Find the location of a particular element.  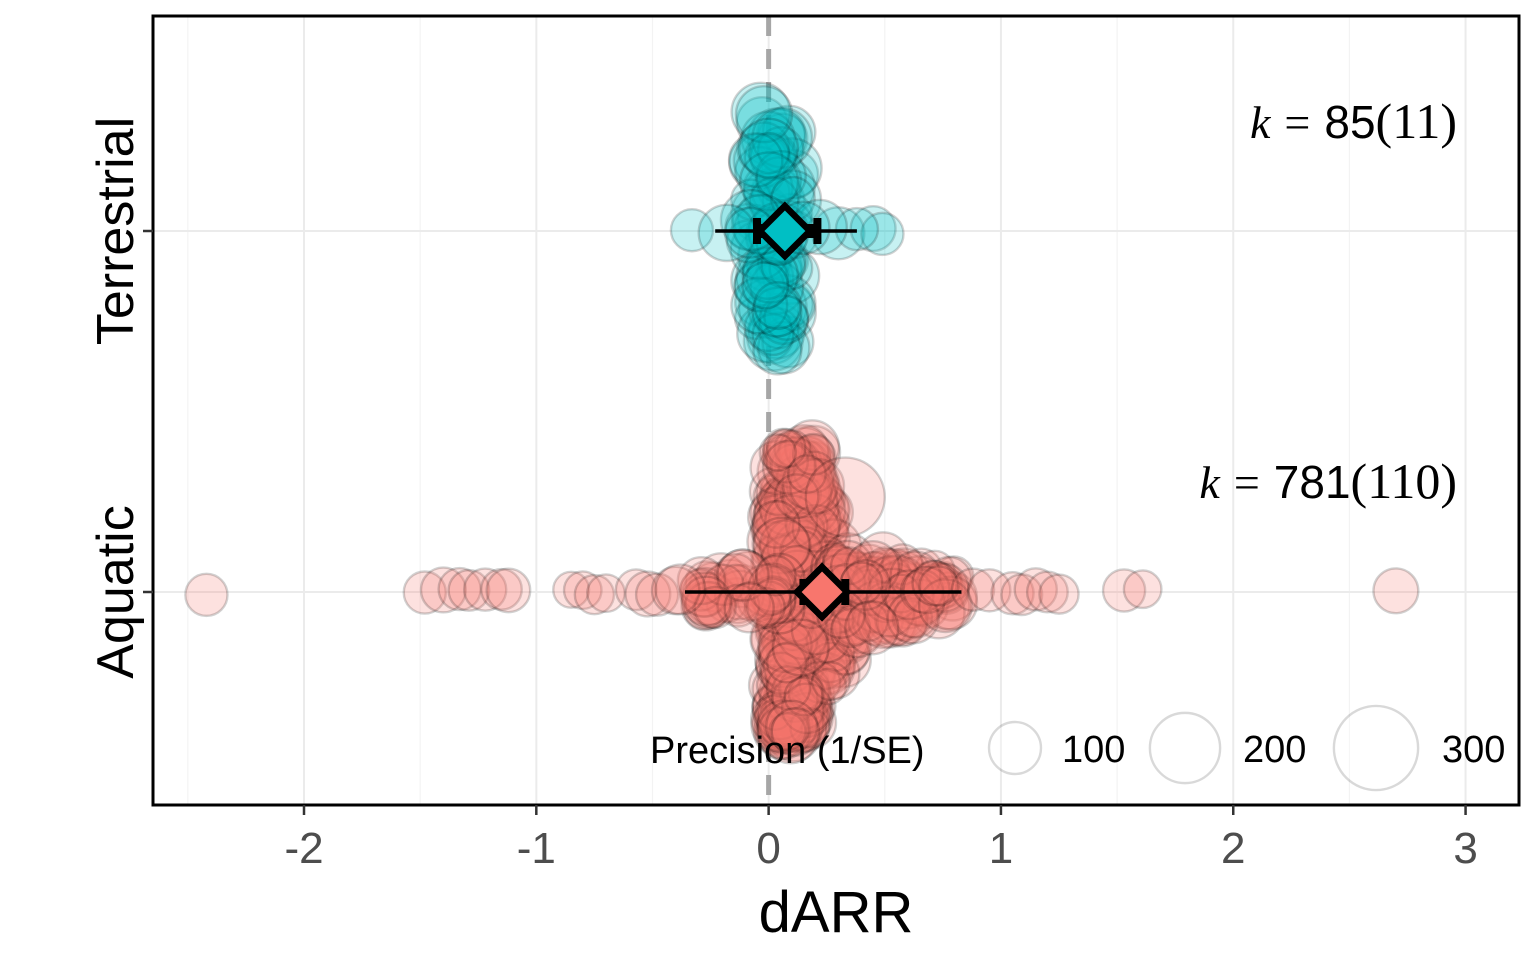

legend-size-circle is located at coordinates (1376, 748).